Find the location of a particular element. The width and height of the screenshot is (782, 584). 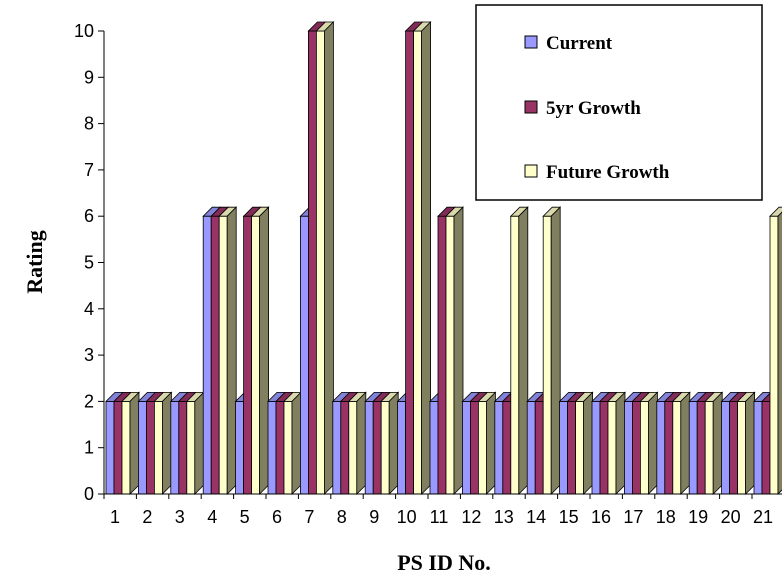

legend-swatch-5yr-growth is located at coordinates (531, 107).